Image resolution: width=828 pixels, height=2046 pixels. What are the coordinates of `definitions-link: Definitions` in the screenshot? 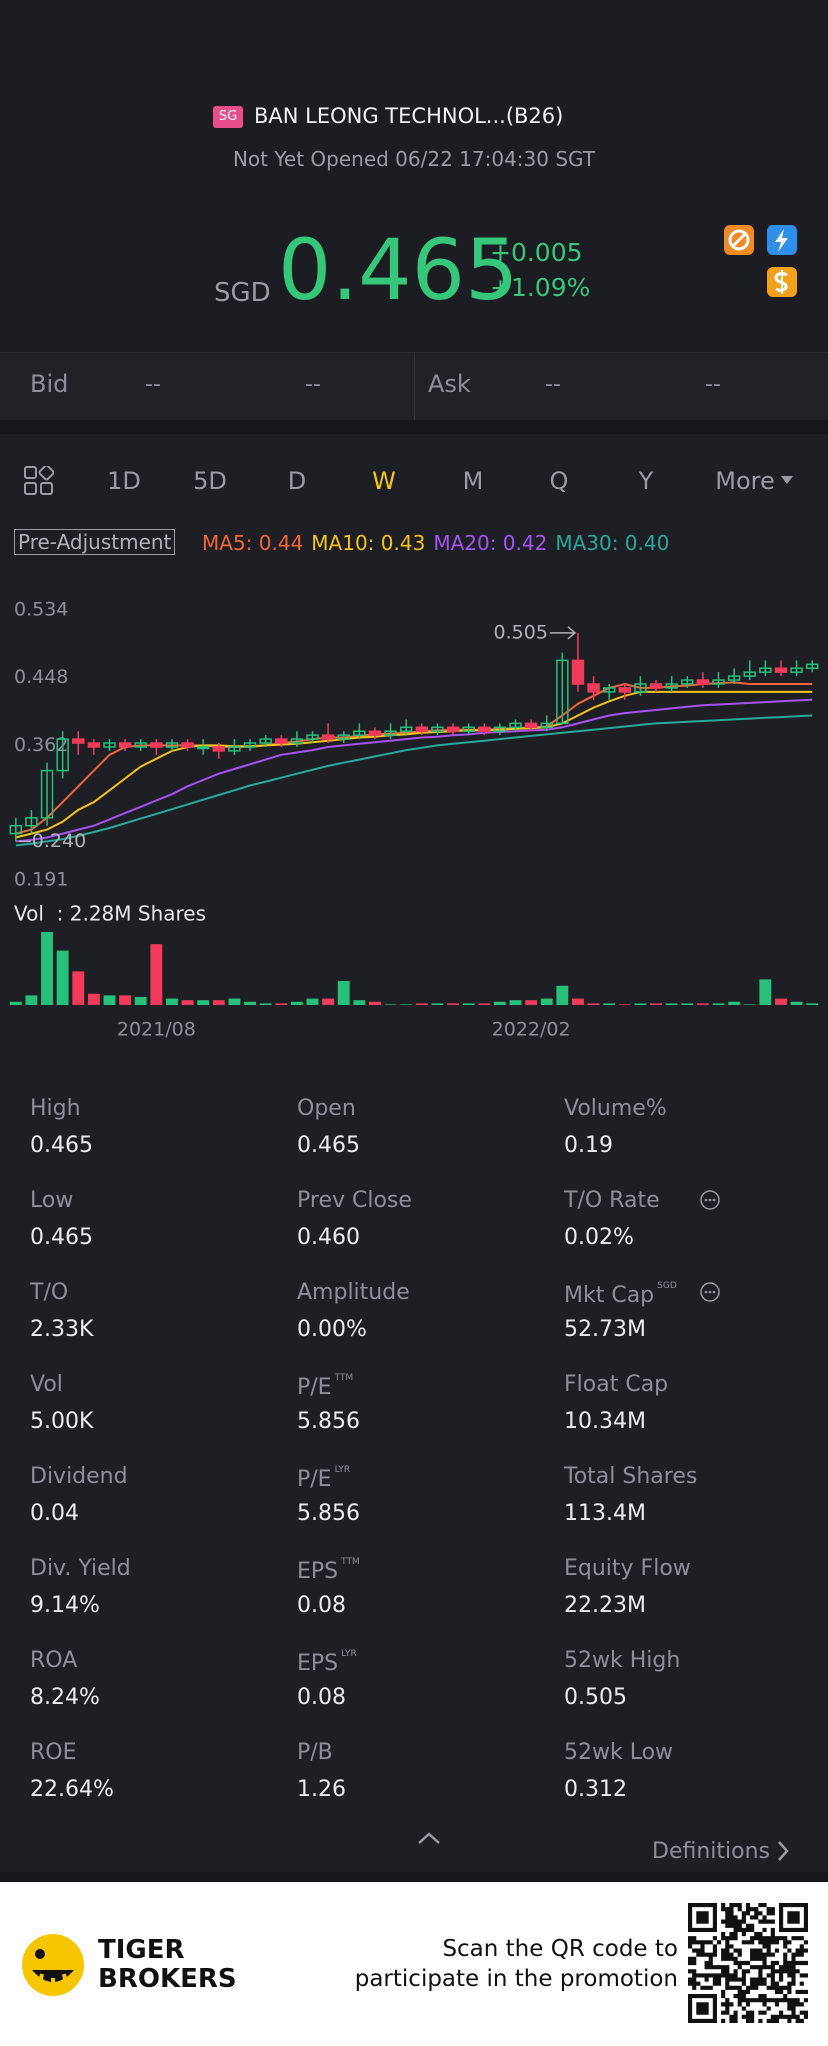 It's located at (711, 1851).